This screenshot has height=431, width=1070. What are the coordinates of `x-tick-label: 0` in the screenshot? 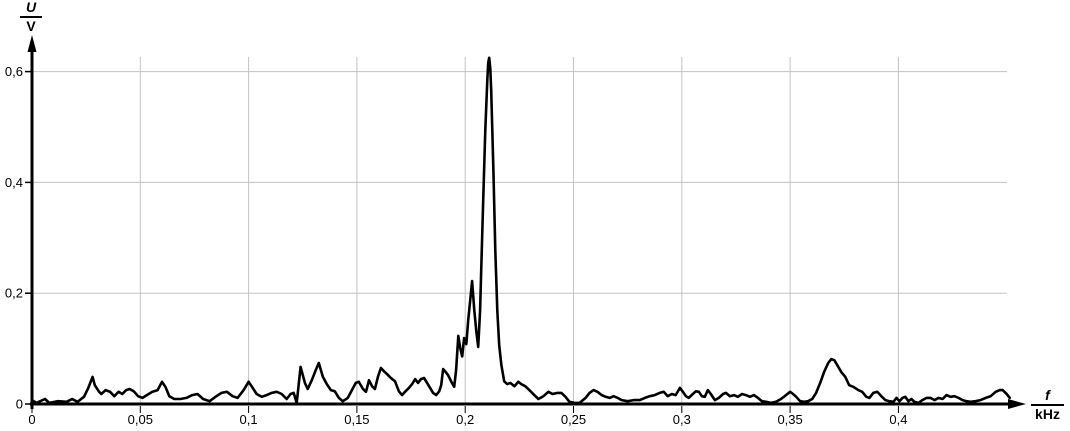 It's located at (31, 419).